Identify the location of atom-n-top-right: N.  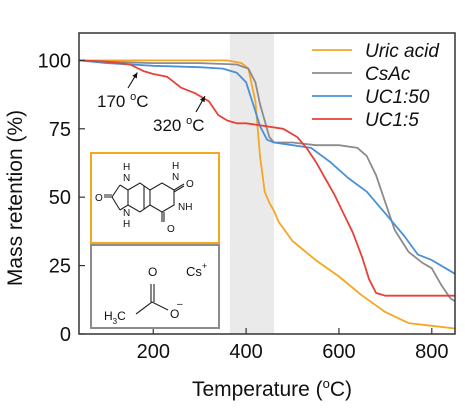
(175, 177).